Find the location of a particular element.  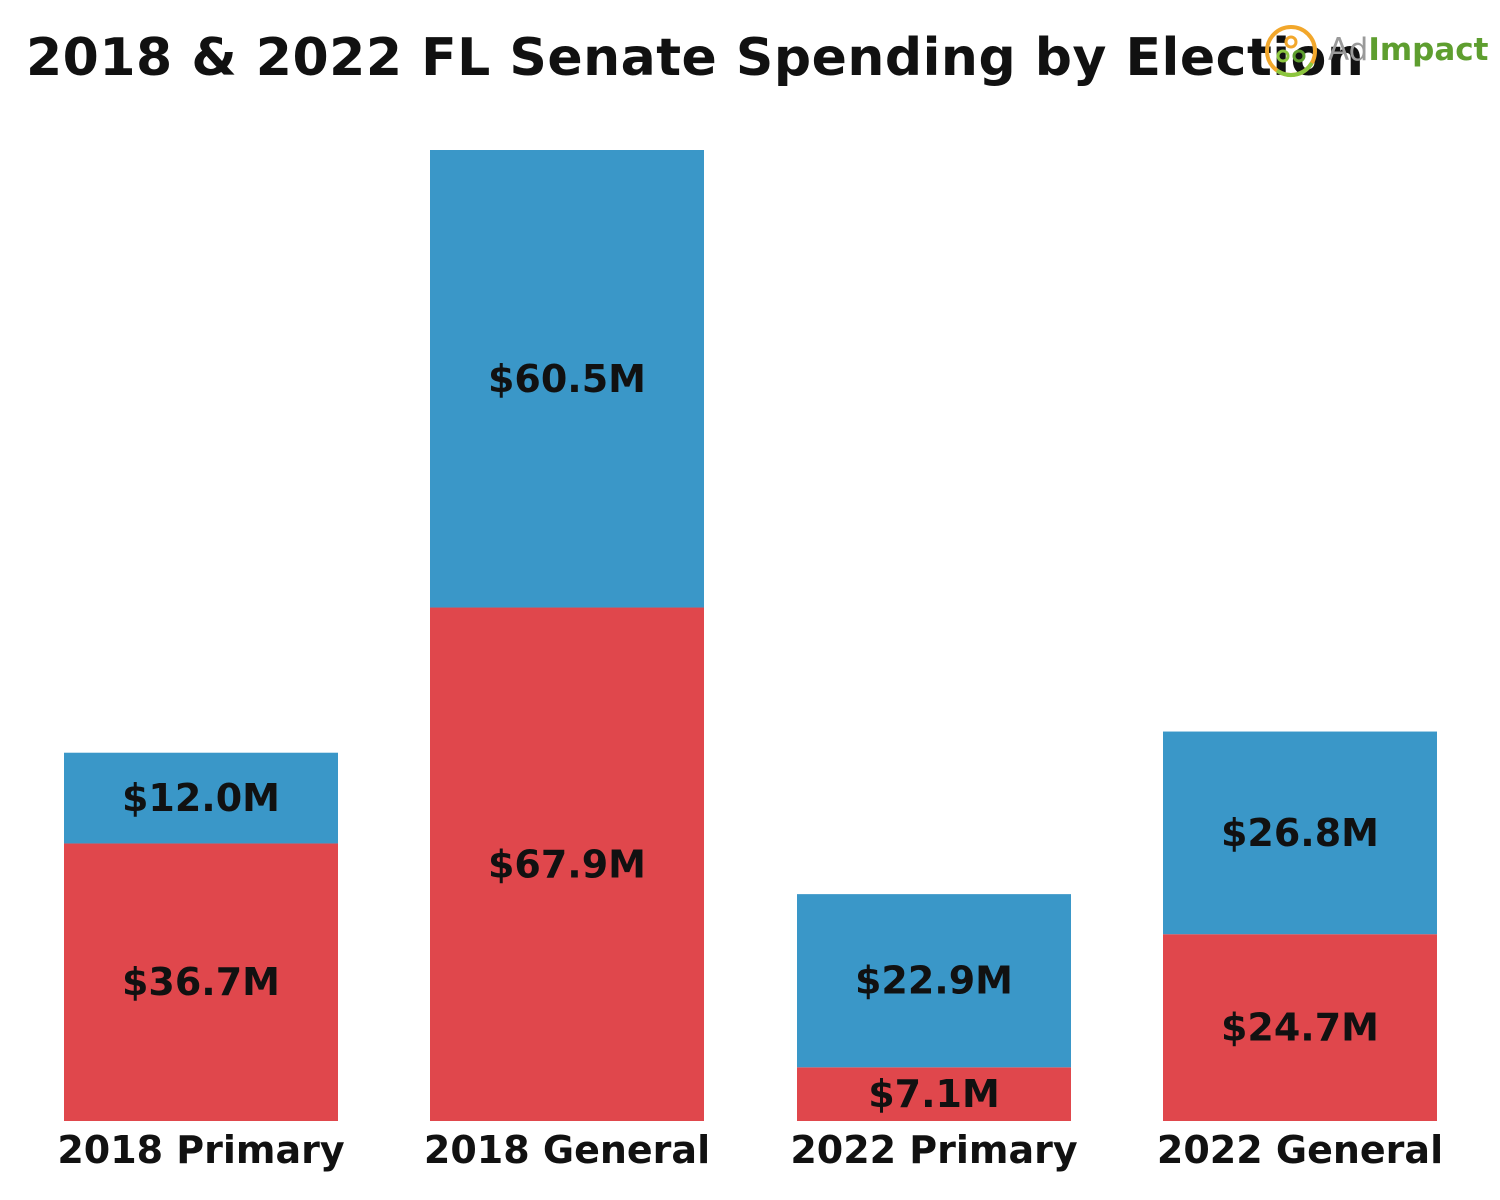

brand-logo: AdImpact is located at coordinates (1376, 51).